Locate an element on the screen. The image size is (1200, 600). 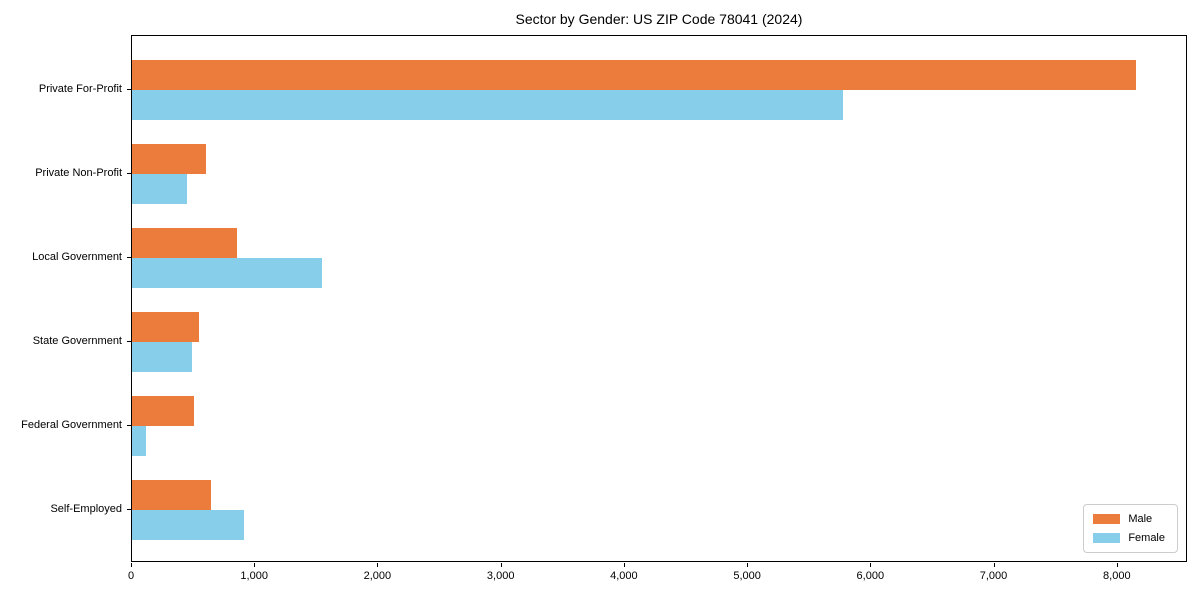
bar-male-local-government is located at coordinates (184, 242).